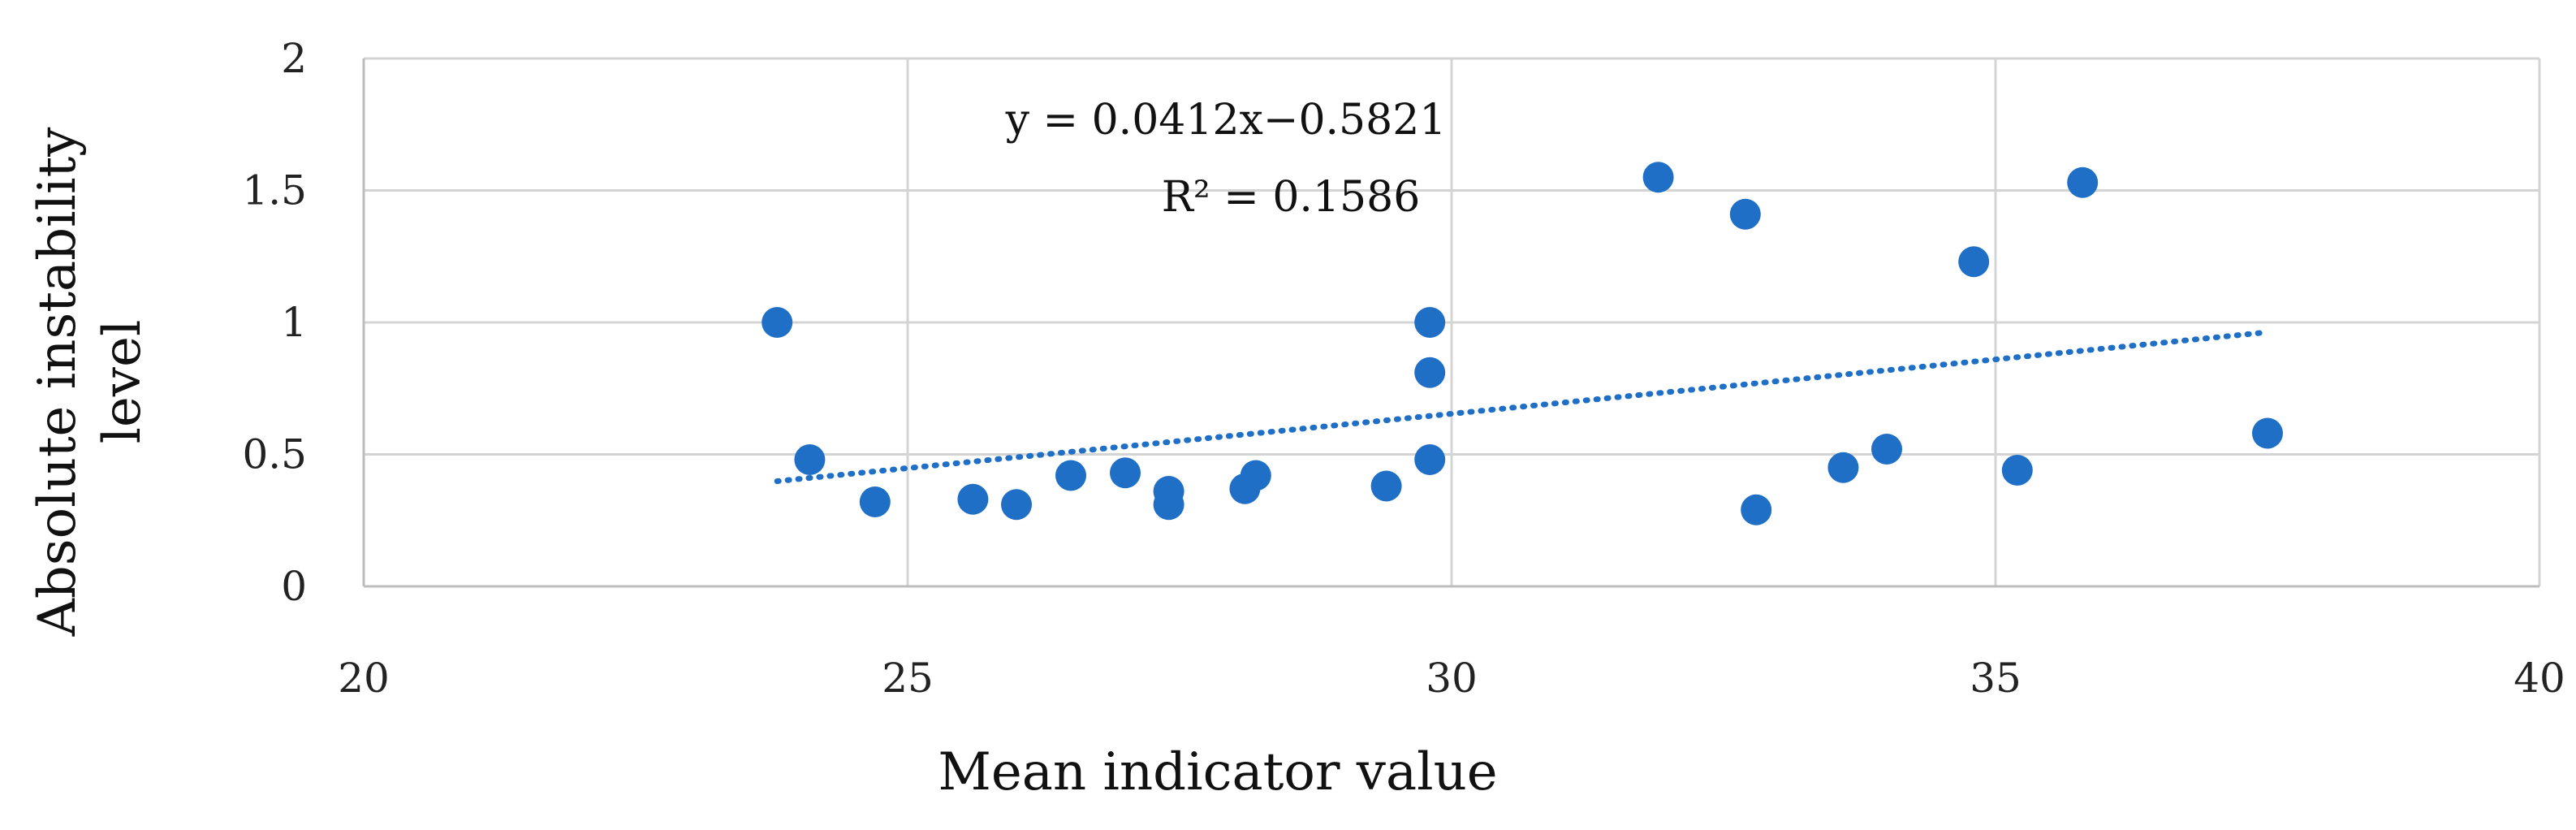  Describe the element at coordinates (294, 322) in the screenshot. I see `y-tick-label: 1` at that location.